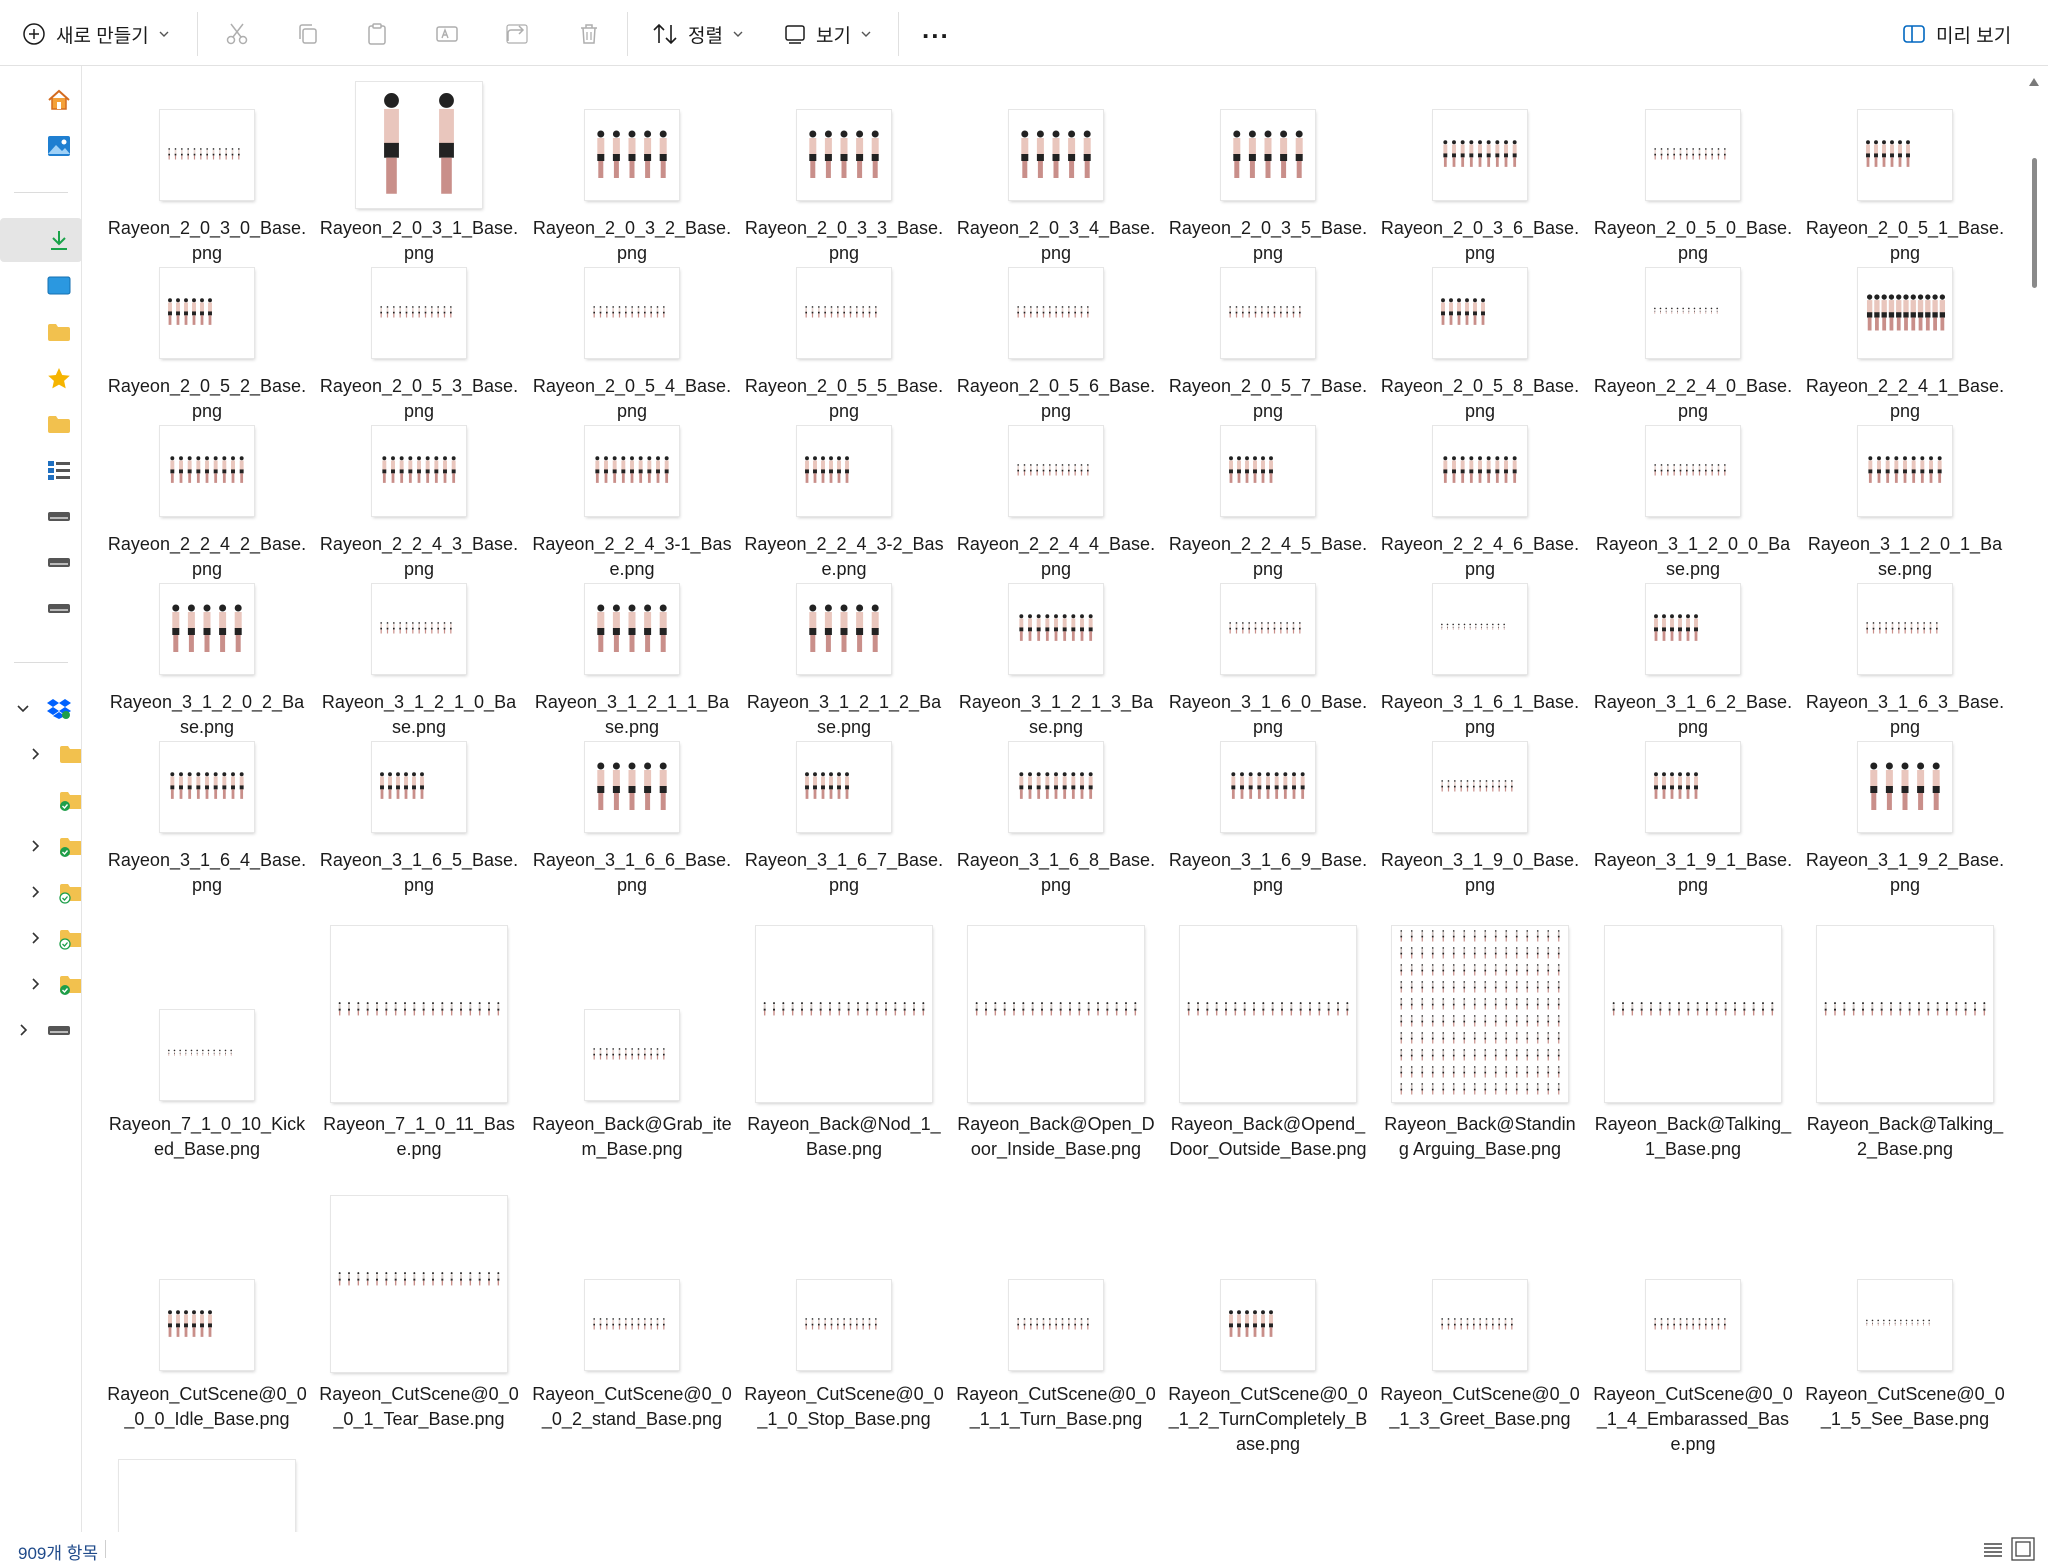 The image size is (2048, 1566). I want to click on scrollbar-thumb, so click(2034, 223).